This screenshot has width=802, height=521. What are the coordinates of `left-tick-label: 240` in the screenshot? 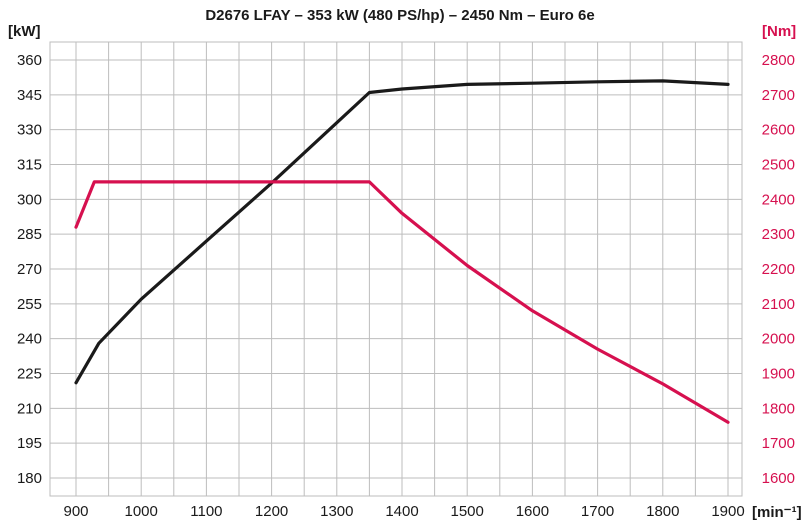 It's located at (29, 339).